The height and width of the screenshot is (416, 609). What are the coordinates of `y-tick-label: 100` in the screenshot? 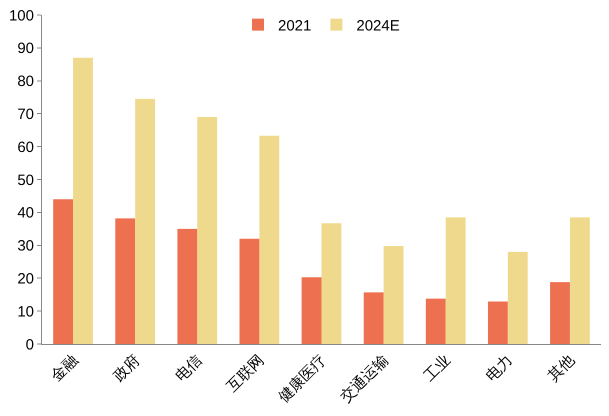 It's located at (21, 15).